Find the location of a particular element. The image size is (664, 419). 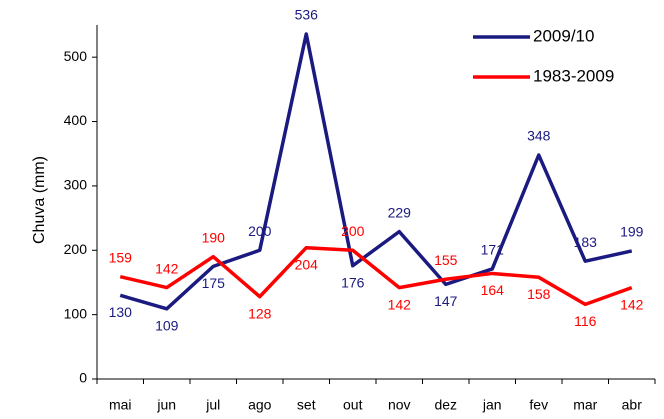

data-label: 199 is located at coordinates (632, 232).